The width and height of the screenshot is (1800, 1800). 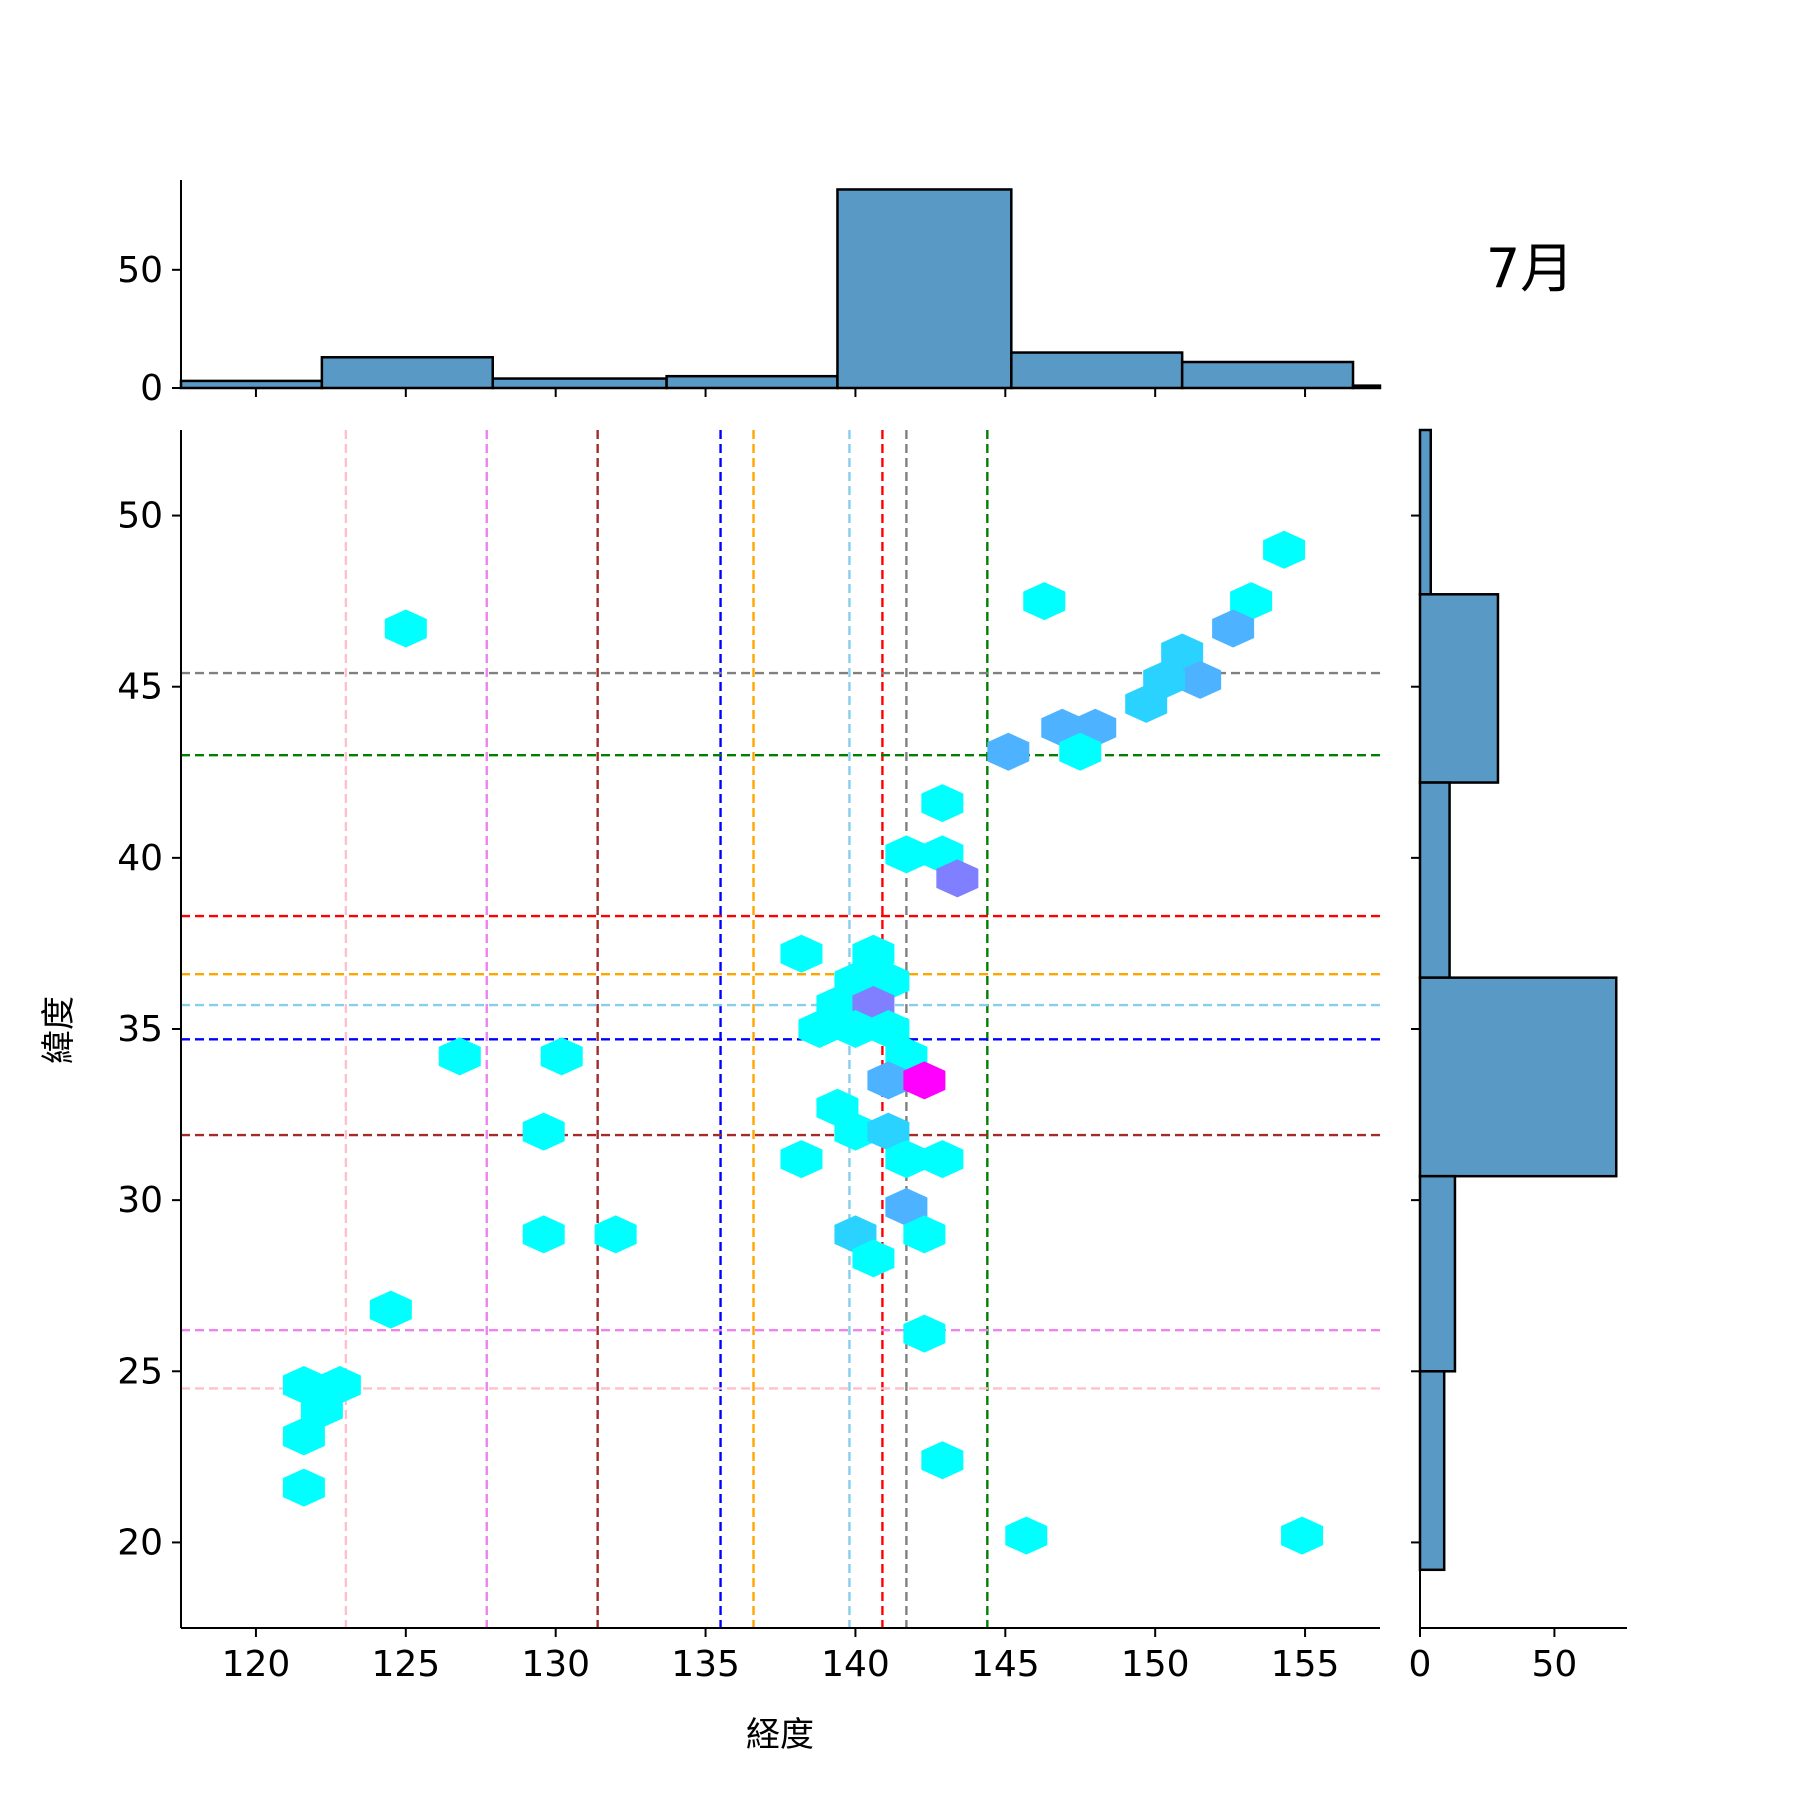 What do you see at coordinates (780, 1735) in the screenshot?
I see `x-axis-title: 経度` at bounding box center [780, 1735].